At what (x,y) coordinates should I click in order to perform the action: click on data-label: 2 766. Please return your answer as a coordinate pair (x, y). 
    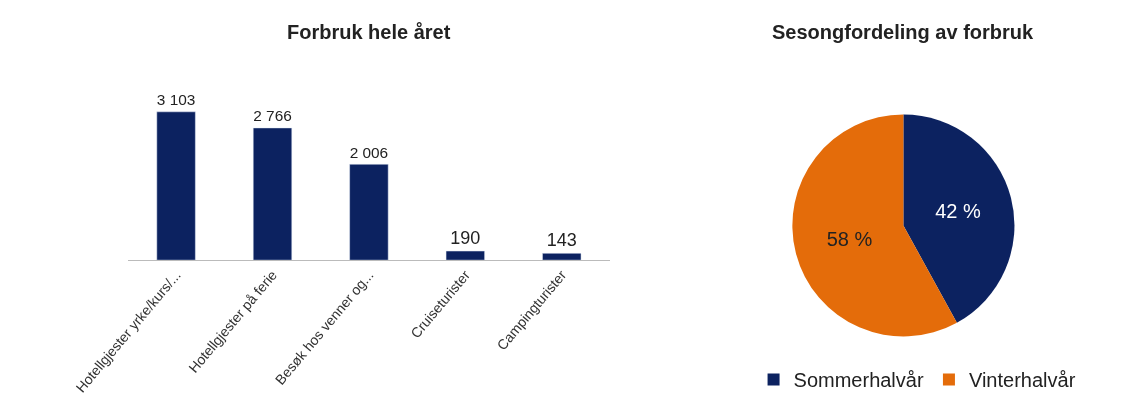
    Looking at the image, I should click on (272, 116).